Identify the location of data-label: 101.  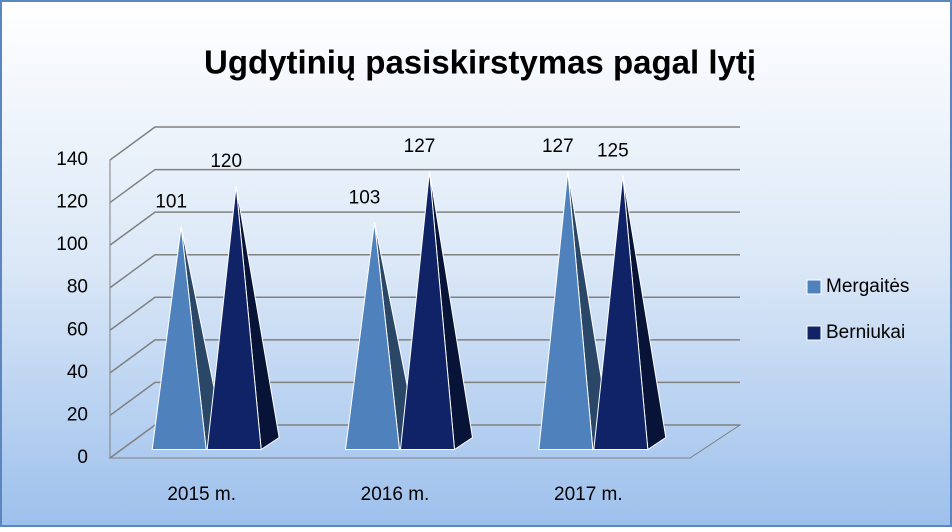
(171, 202).